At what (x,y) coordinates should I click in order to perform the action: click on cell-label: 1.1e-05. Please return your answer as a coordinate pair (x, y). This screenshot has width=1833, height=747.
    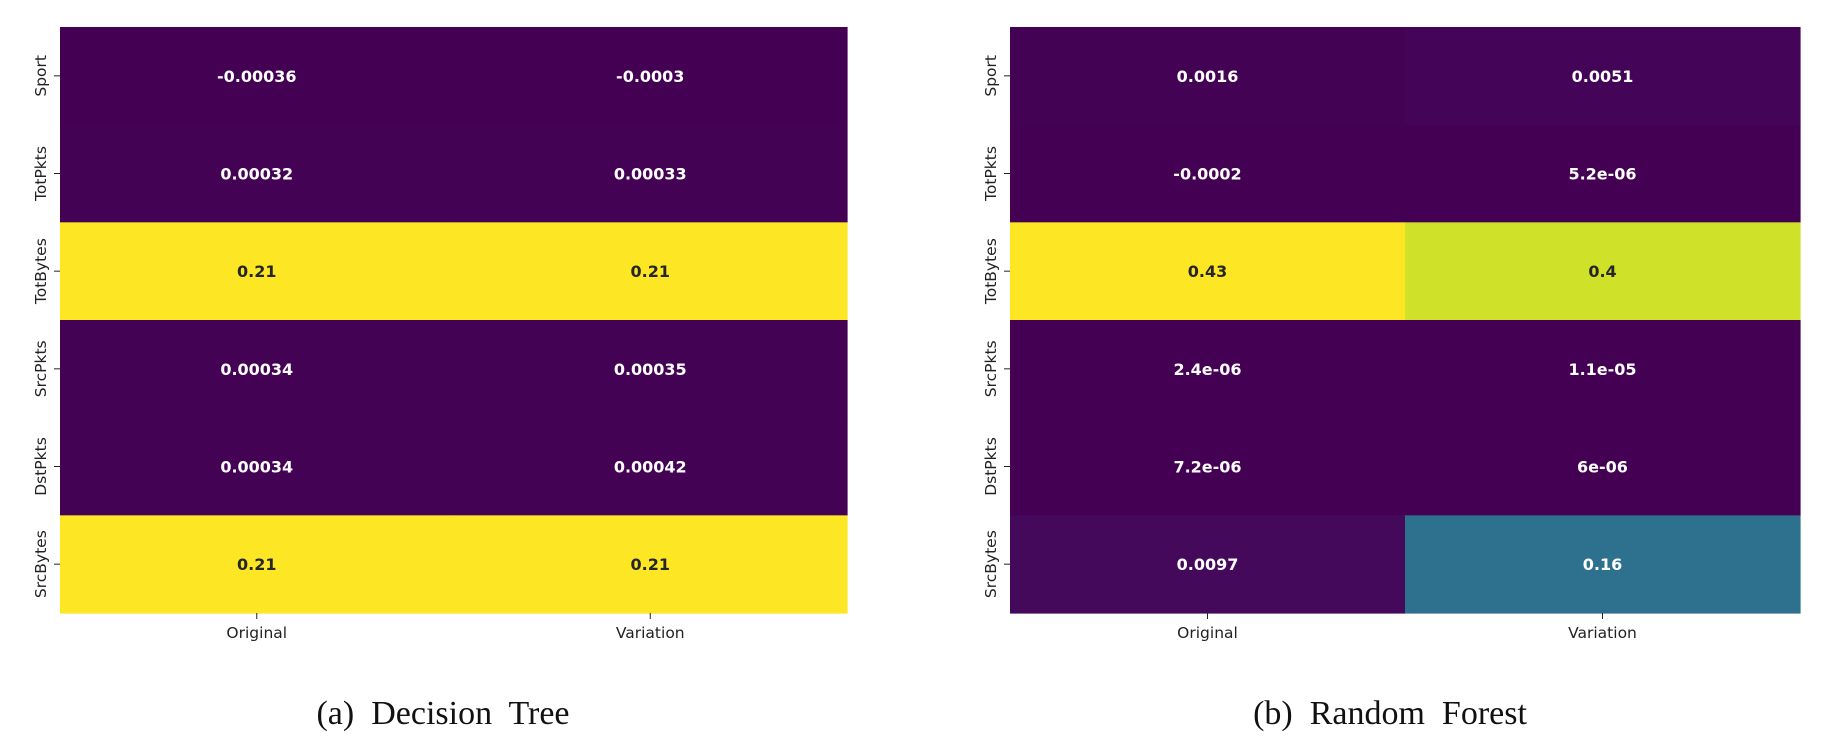
    Looking at the image, I should click on (1602, 369).